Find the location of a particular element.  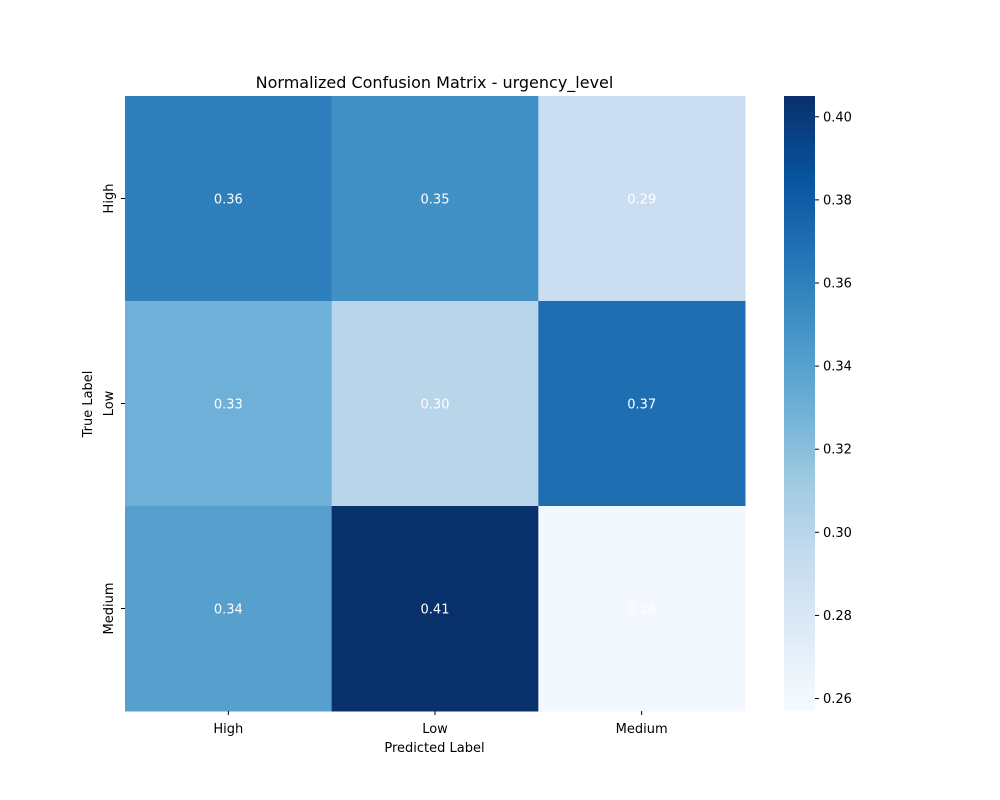

cell-value-label: 0.30 is located at coordinates (435, 405).